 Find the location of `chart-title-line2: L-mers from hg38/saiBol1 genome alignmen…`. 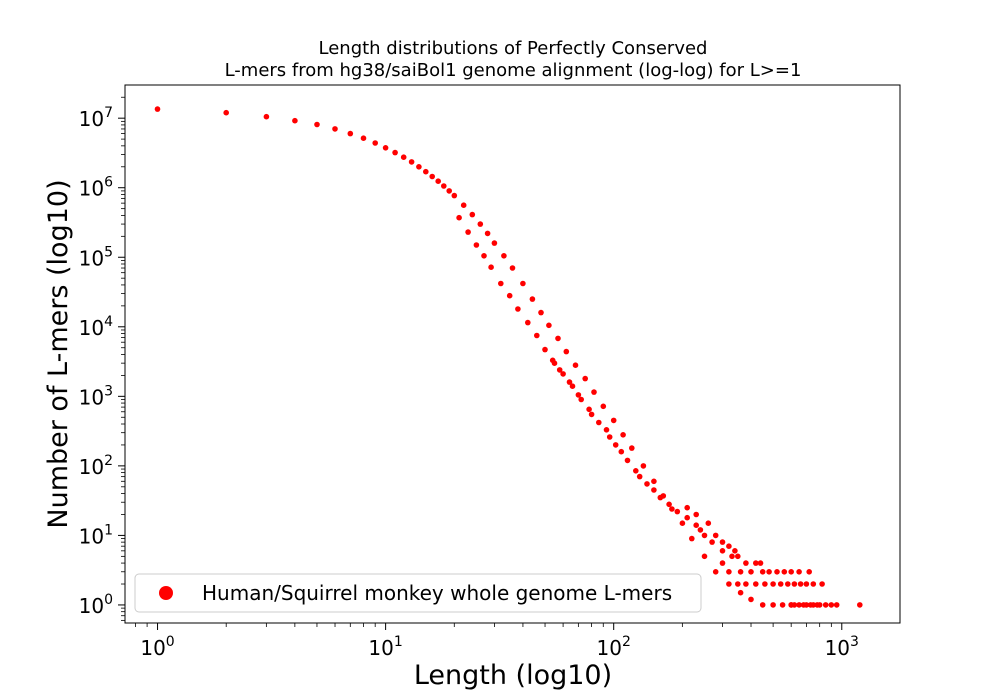

chart-title-line2: L-mers from hg38/saiBol1 genome alignmen… is located at coordinates (513, 70).